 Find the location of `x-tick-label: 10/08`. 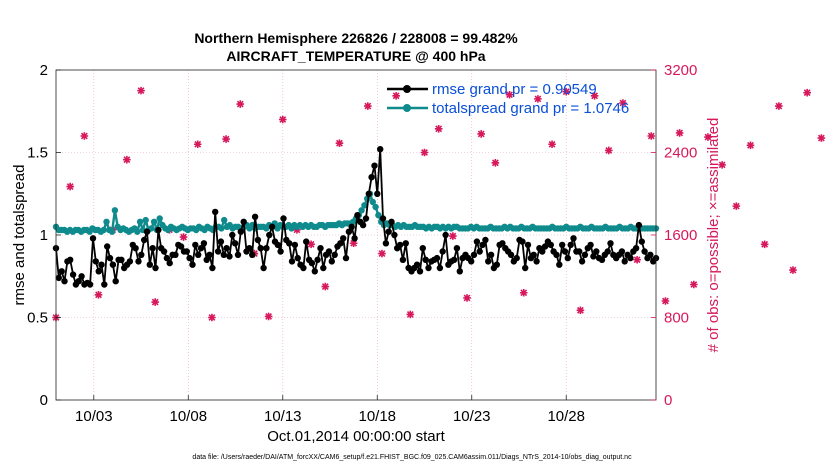

x-tick-label: 10/08 is located at coordinates (189, 416).